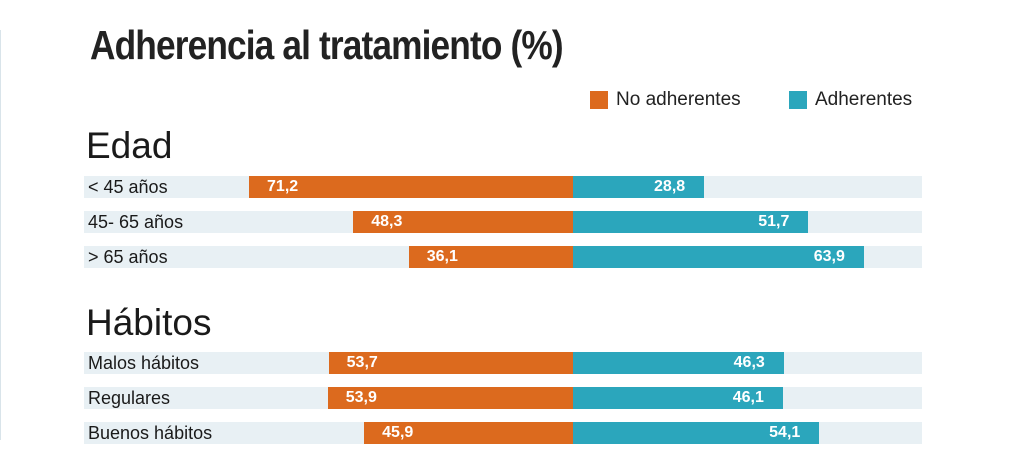  Describe the element at coordinates (362, 362) in the screenshot. I see `value-label-no-adherentes: 53,7` at that location.